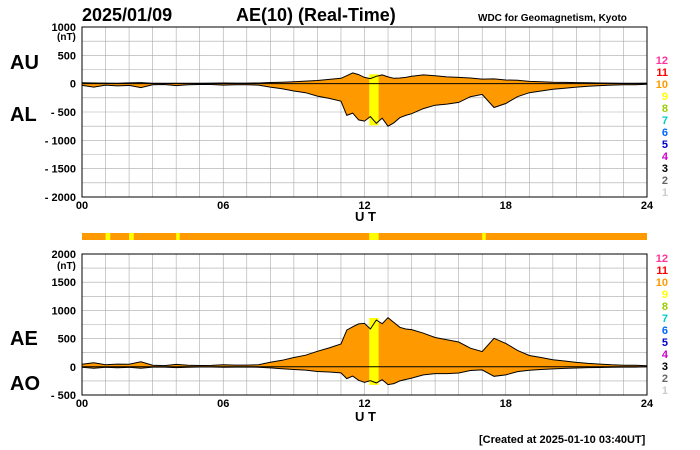  What do you see at coordinates (64, 283) in the screenshot?
I see `y-tick-label: 1500` at bounding box center [64, 283].